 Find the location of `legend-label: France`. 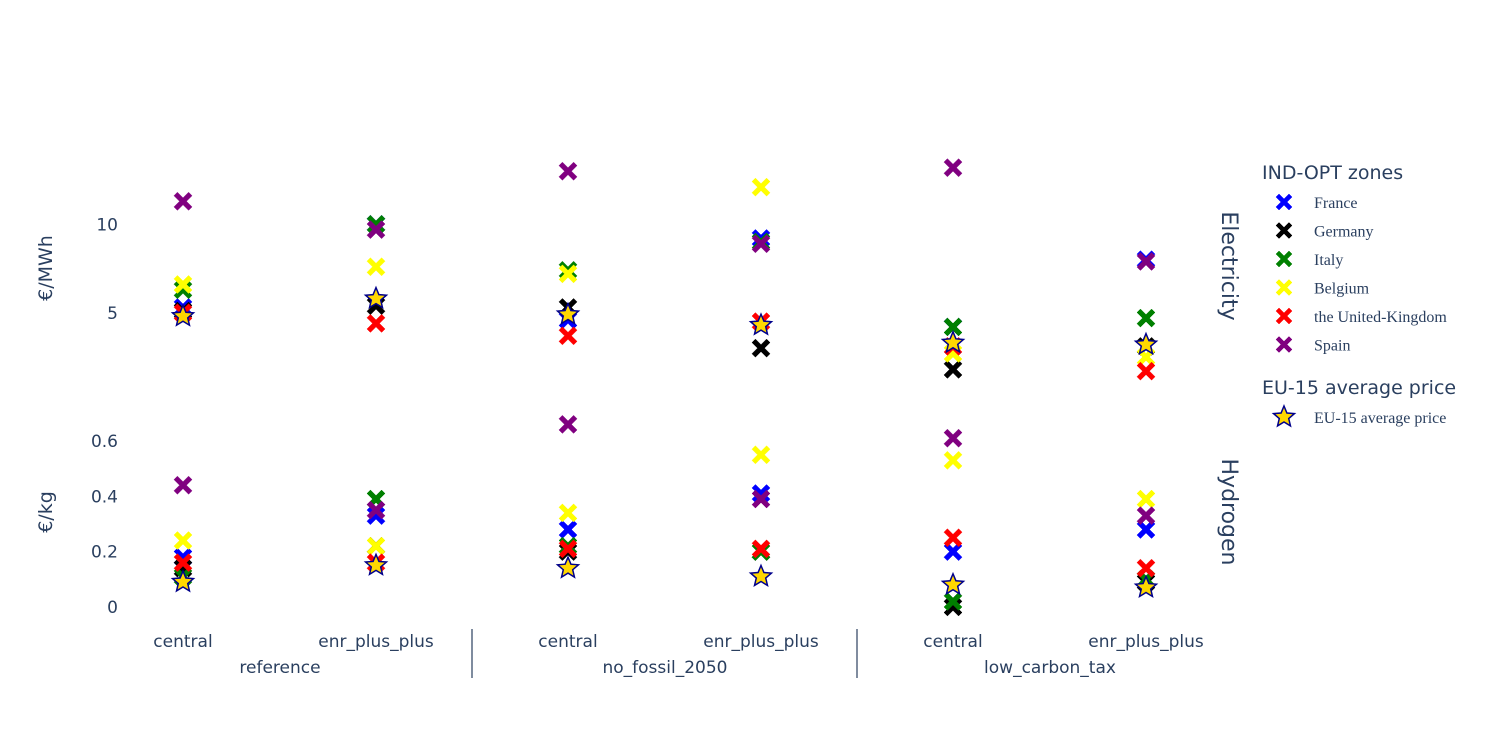

legend-label: France is located at coordinates (1336, 203).